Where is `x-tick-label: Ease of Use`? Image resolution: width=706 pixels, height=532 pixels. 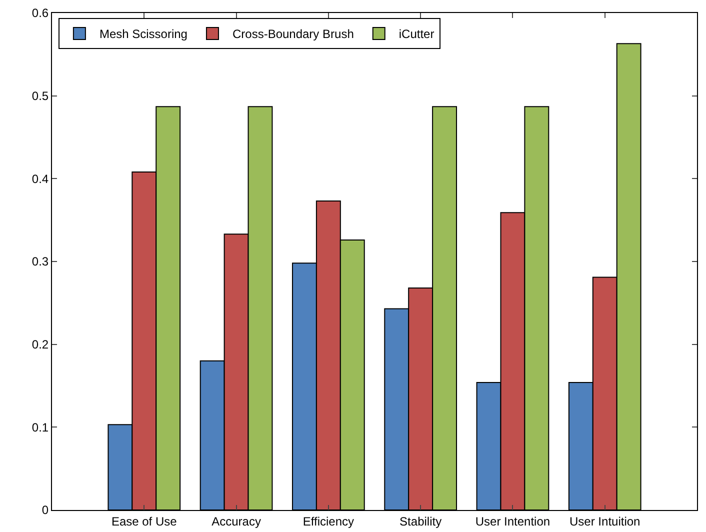 x-tick-label: Ease of Use is located at coordinates (144, 521).